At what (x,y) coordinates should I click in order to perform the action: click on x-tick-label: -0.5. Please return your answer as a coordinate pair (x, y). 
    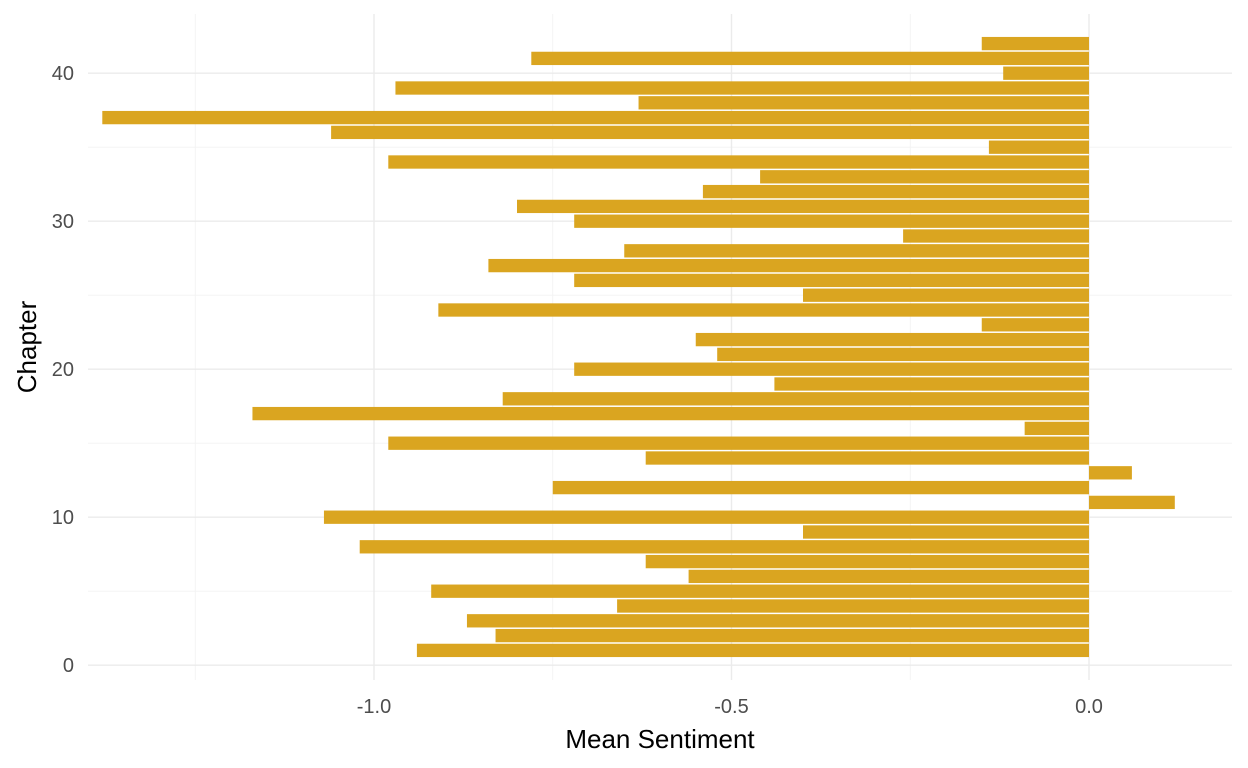
    Looking at the image, I should click on (731, 707).